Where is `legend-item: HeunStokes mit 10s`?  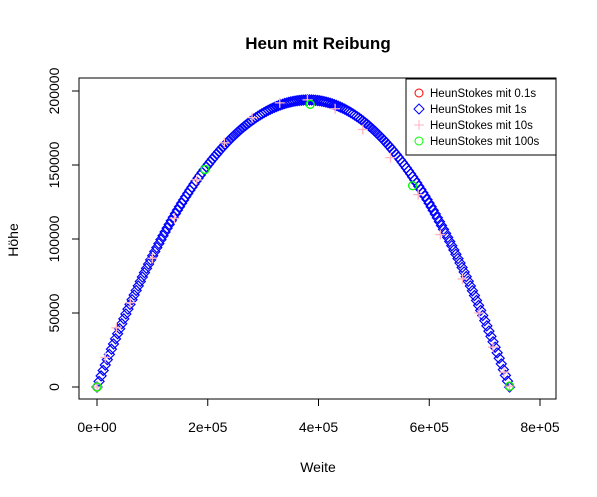
legend-item: HeunStokes mit 10s is located at coordinates (473, 126).